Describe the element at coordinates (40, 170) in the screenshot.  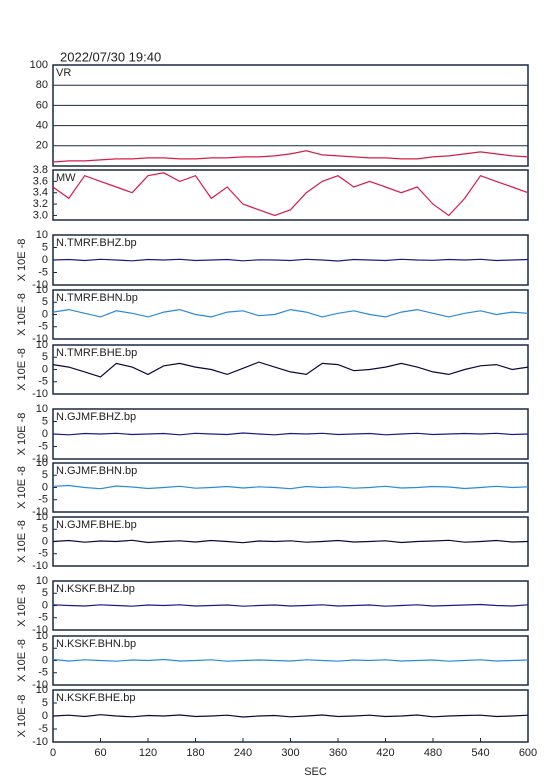
I see `y-tick-label: 3.8` at that location.